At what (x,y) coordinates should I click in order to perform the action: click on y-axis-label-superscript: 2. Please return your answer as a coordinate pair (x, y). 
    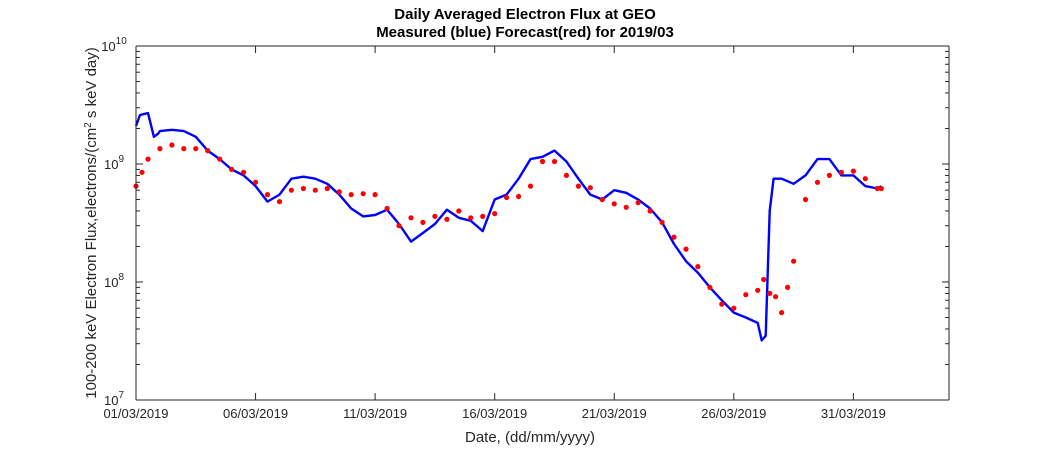
    Looking at the image, I should click on (88, 125).